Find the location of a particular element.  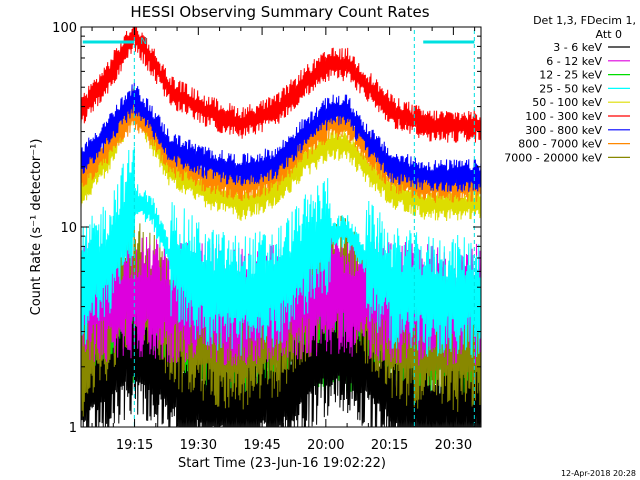

legend-label-5: 100 - 300 keV is located at coordinates (563, 116).